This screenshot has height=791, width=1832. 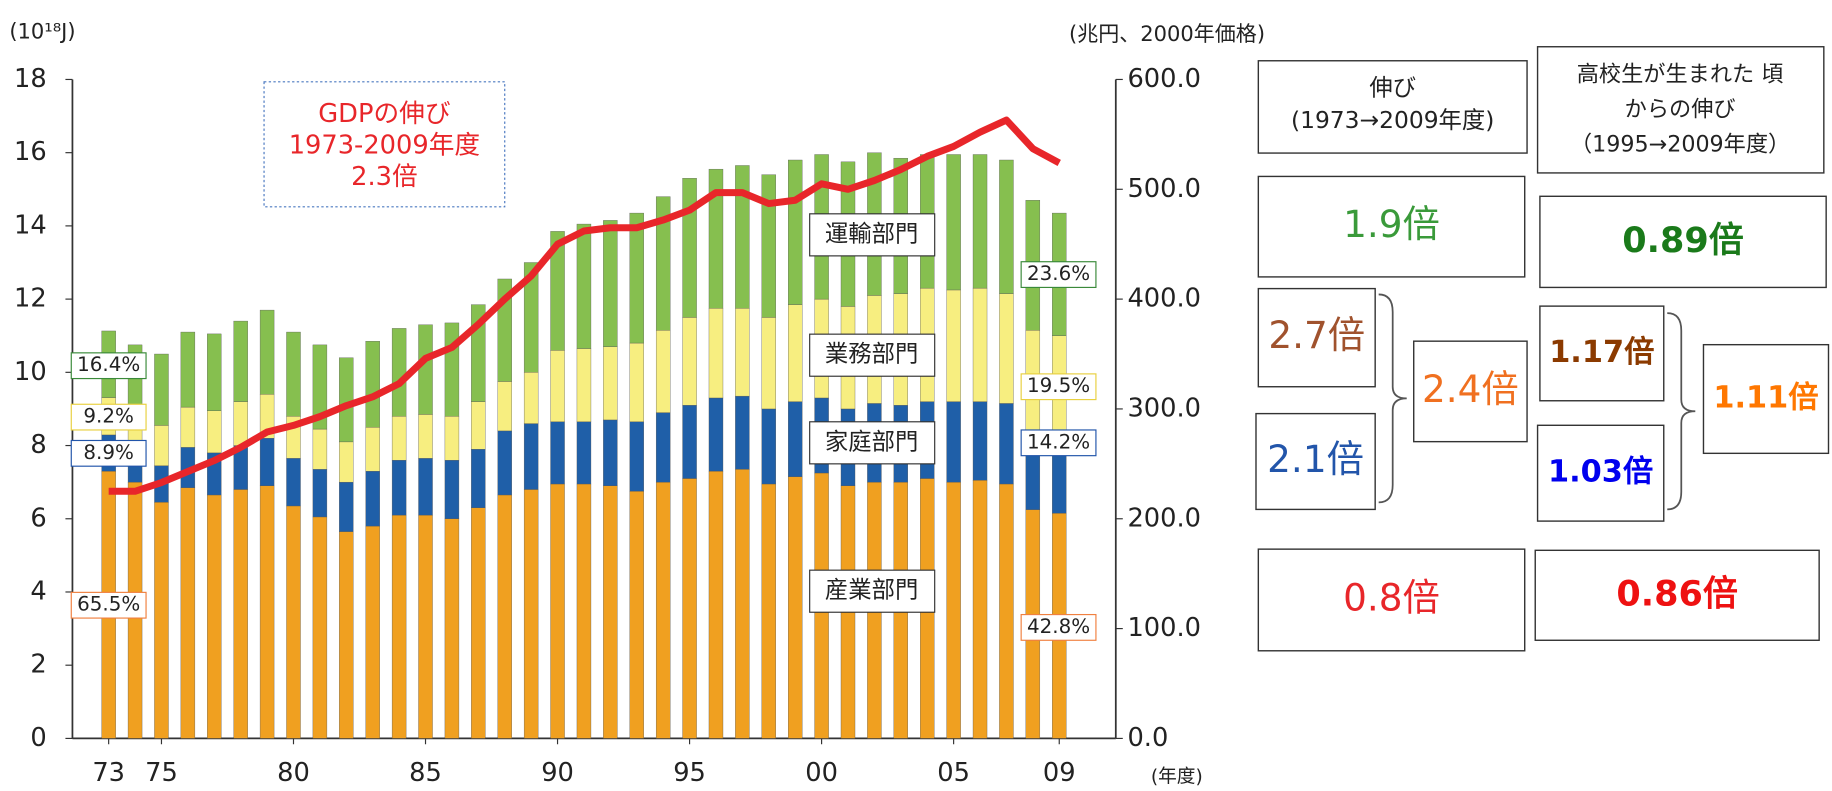 What do you see at coordinates (1164, 79) in the screenshot?
I see `y2-tick-label: 600.0` at bounding box center [1164, 79].